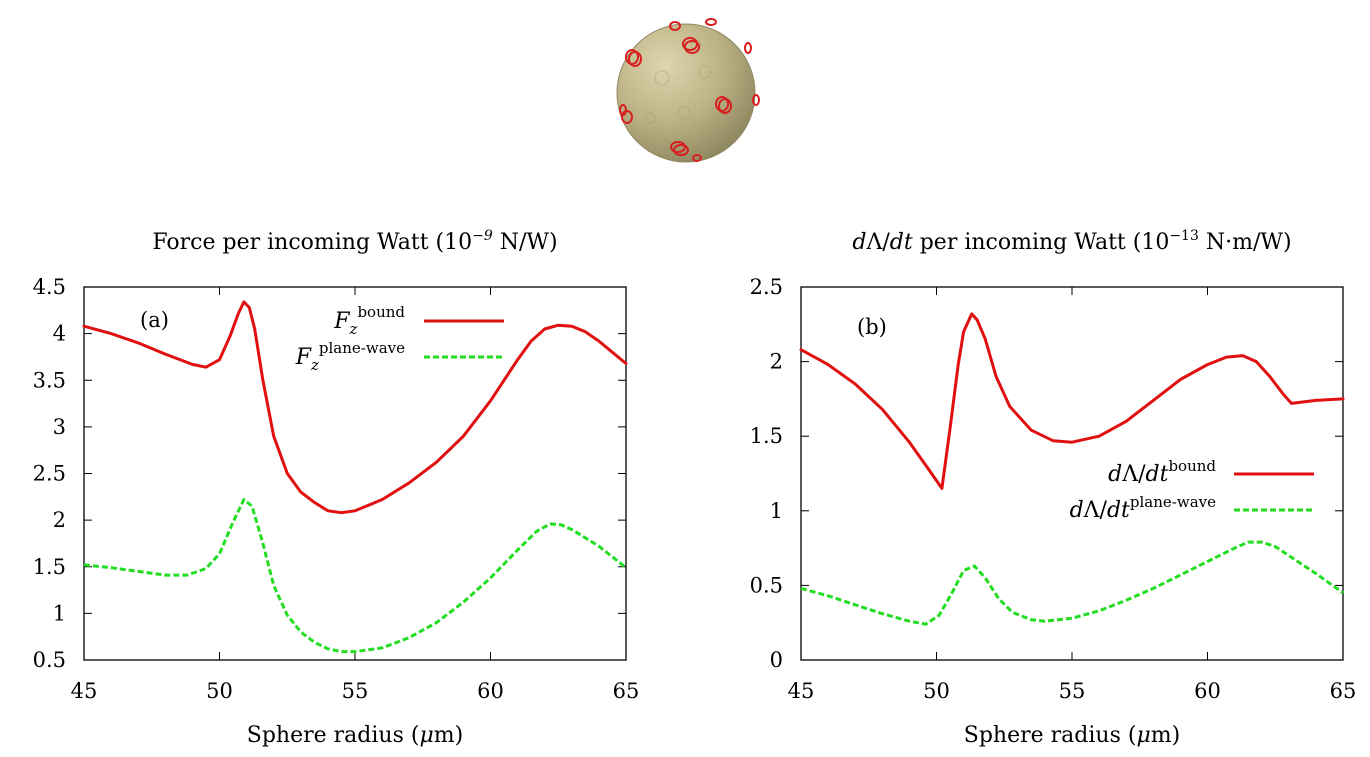 This screenshot has height=757, width=1370. I want to click on legend-label: dΛ/dtbound, so click(1162, 472).